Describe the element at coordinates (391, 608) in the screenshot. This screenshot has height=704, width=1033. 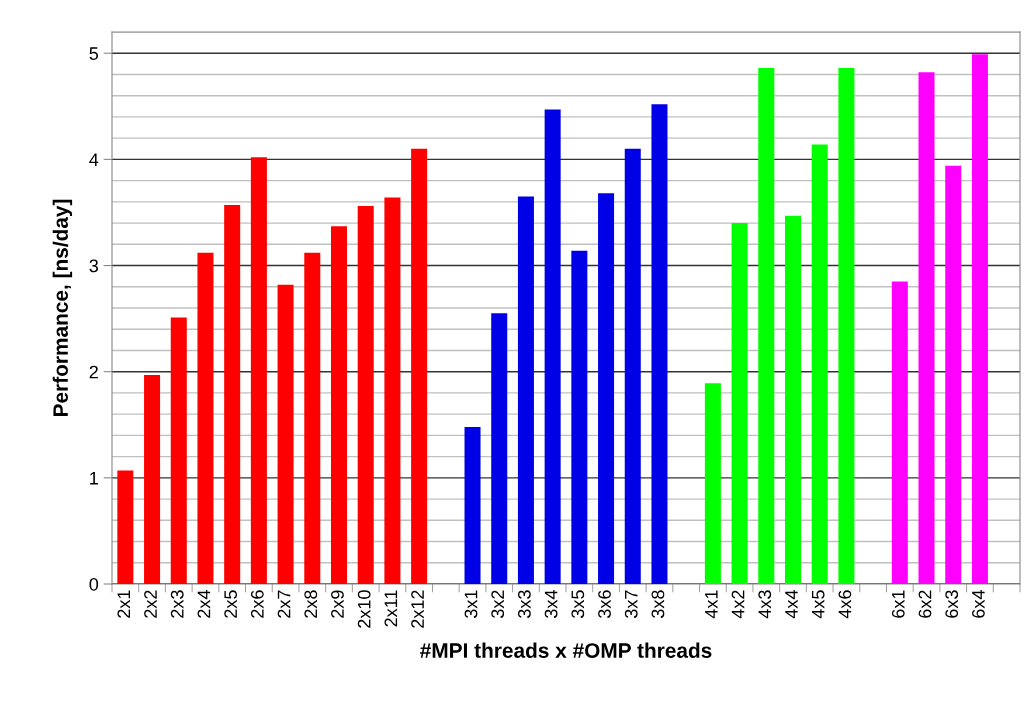
I see `x-tick-label: 2x11` at that location.